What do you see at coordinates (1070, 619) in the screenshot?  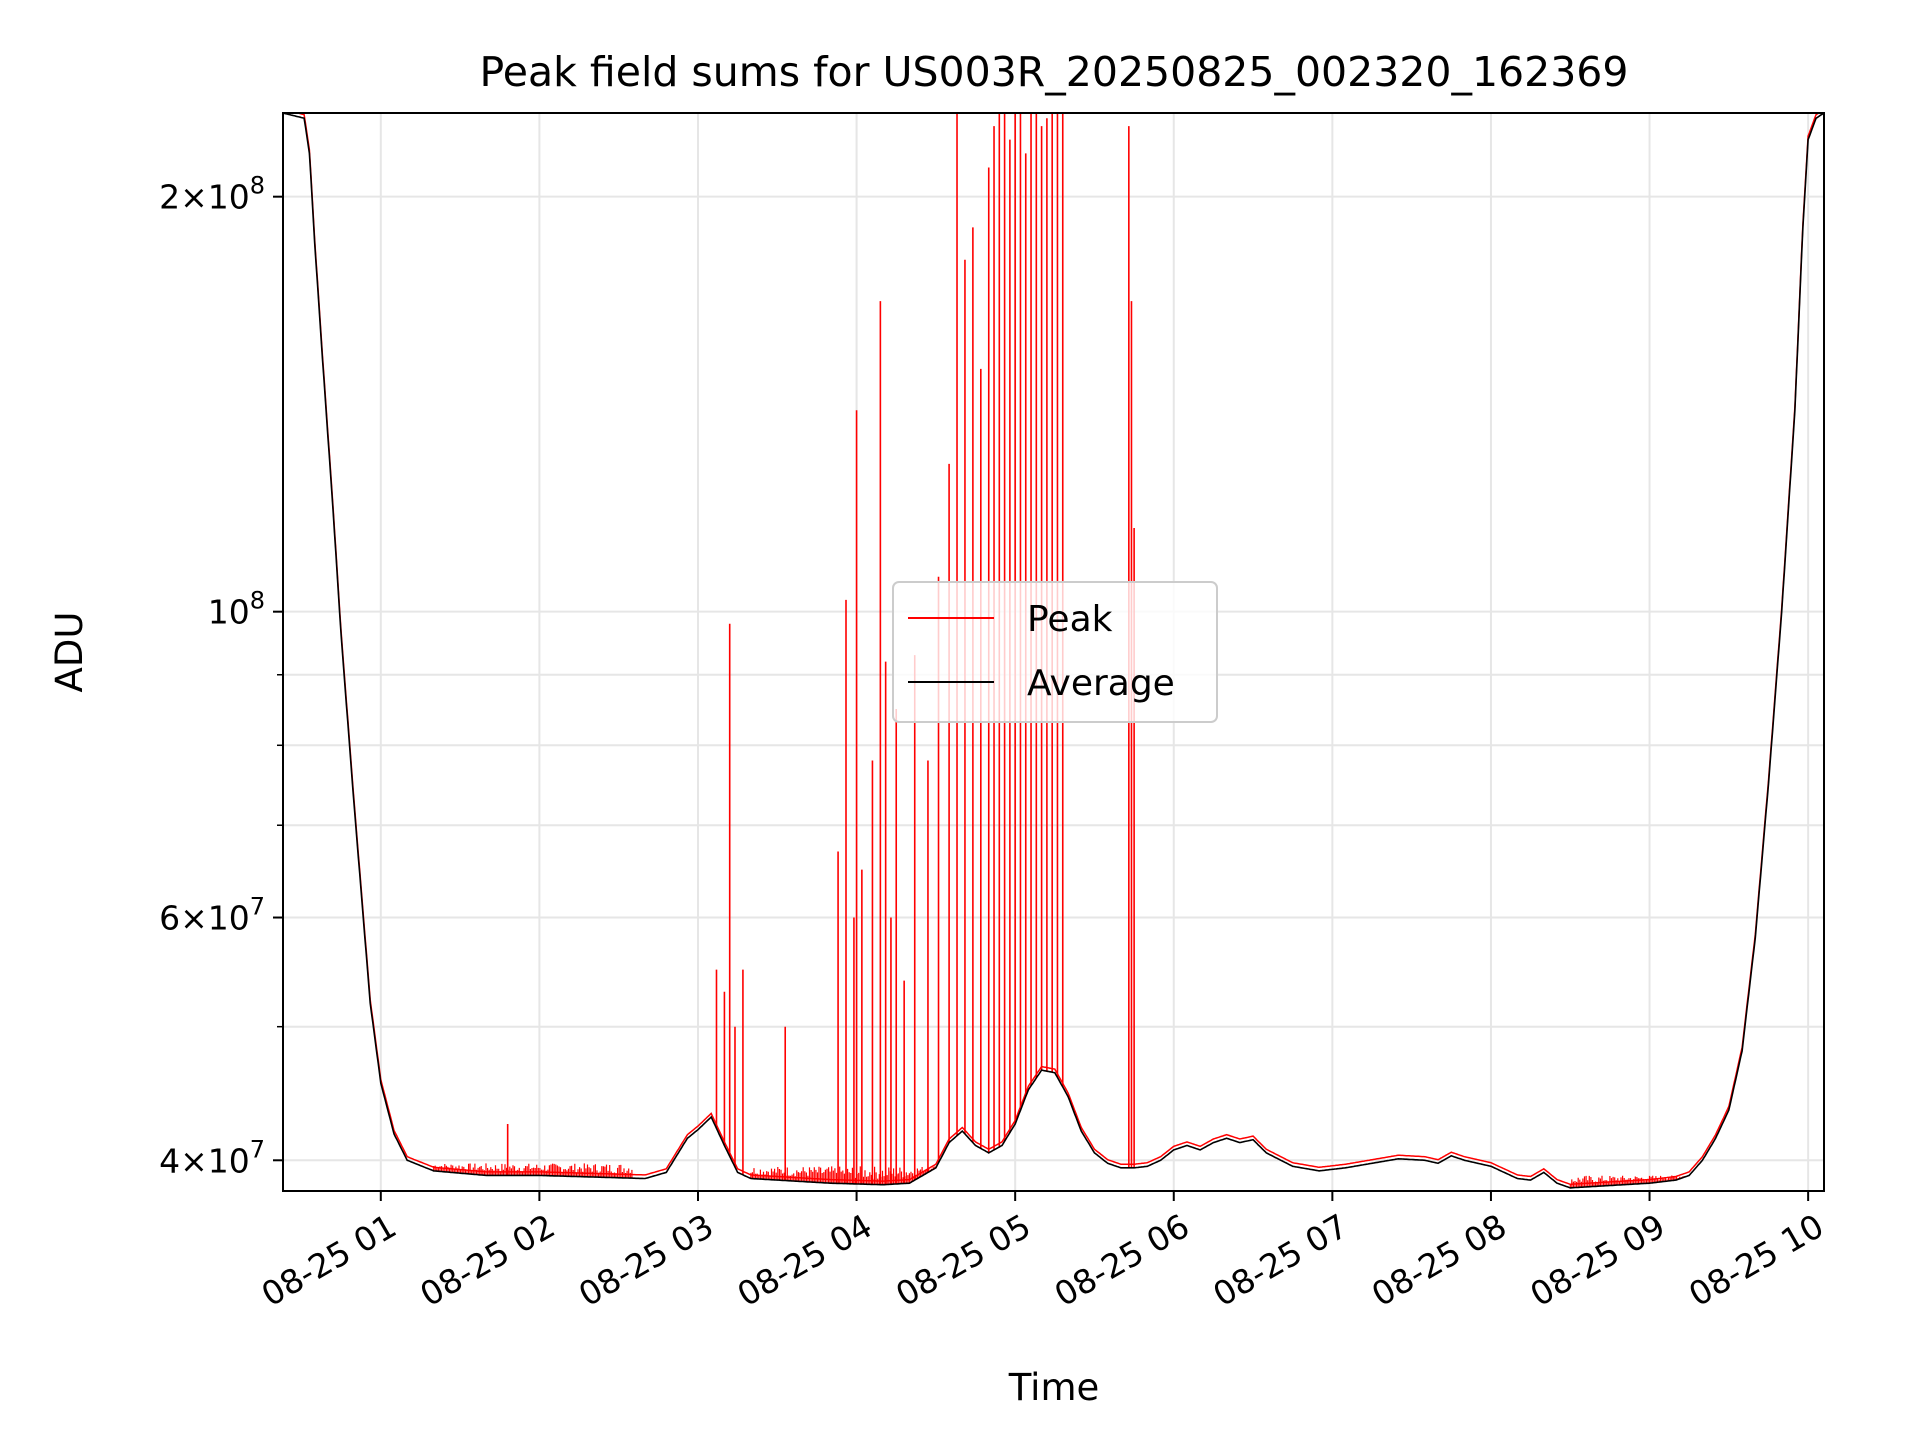 I see `legend-label-peak: Peak` at bounding box center [1070, 619].